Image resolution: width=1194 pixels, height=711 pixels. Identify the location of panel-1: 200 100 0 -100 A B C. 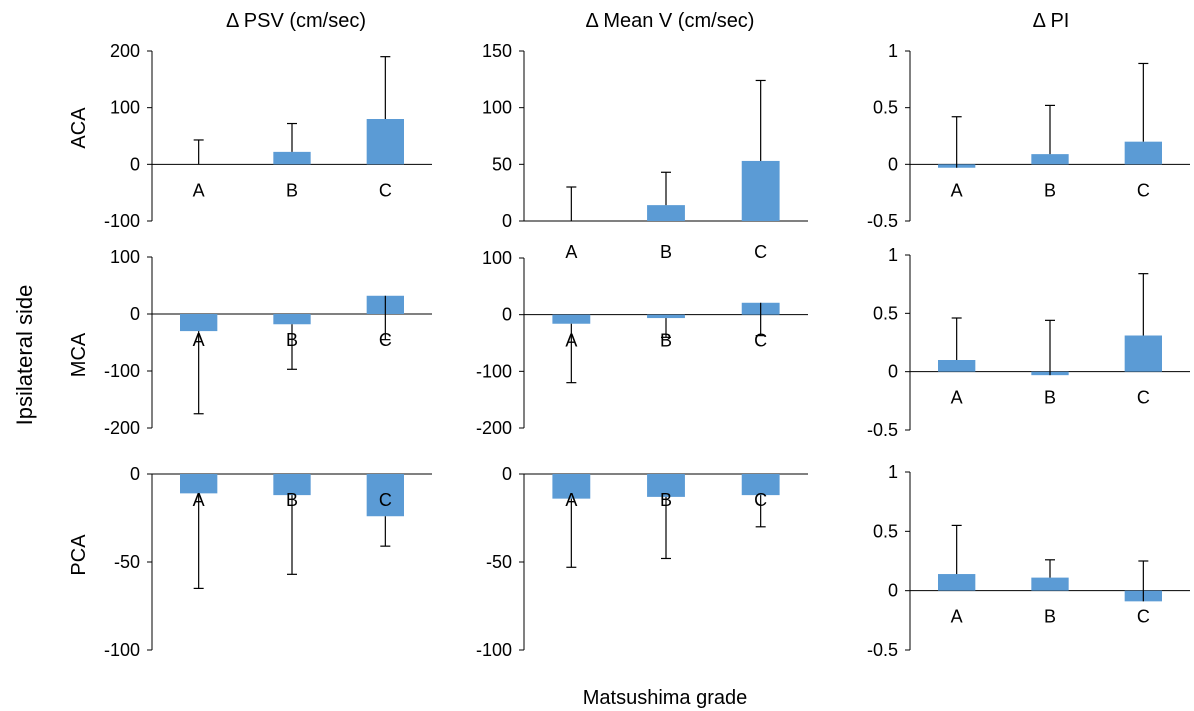
(268, 136).